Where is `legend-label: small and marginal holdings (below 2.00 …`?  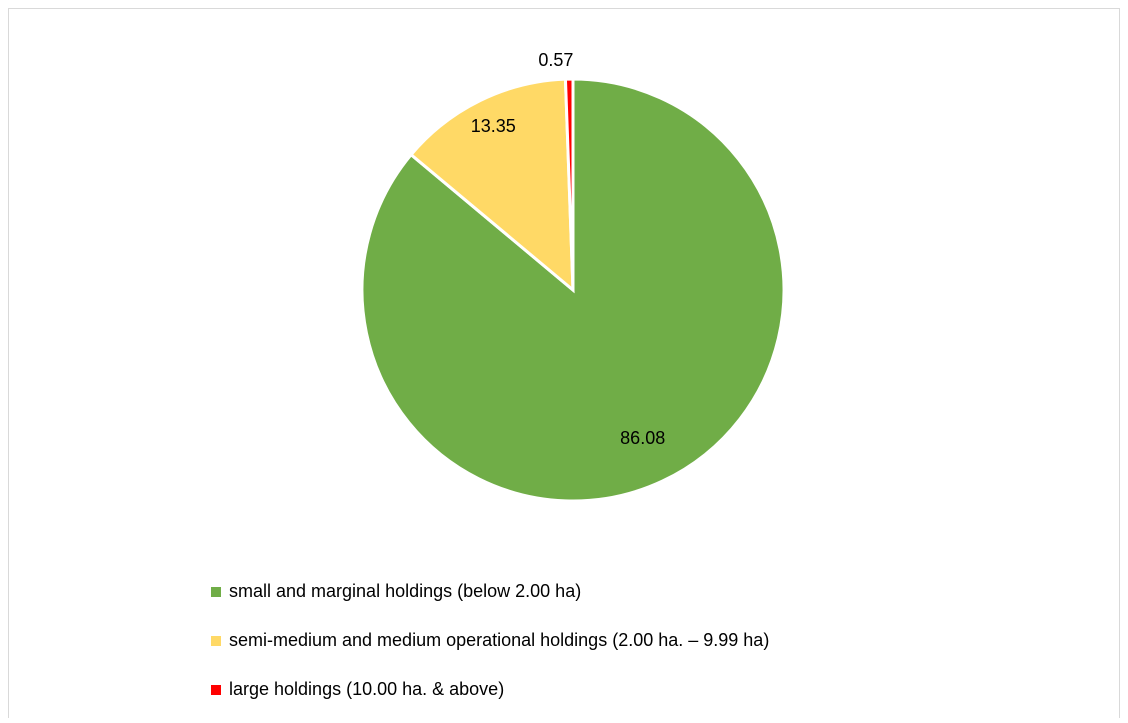 legend-label: small and marginal holdings (below 2.00 … is located at coordinates (405, 591).